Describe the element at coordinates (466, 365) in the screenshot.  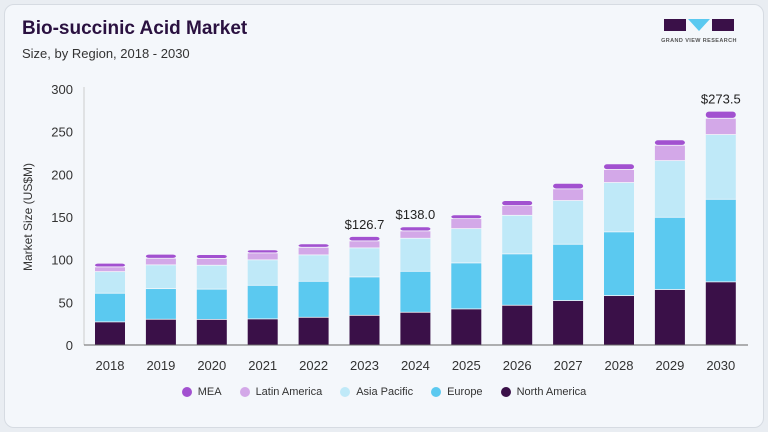
I see `x-tick-label: 2025` at that location.